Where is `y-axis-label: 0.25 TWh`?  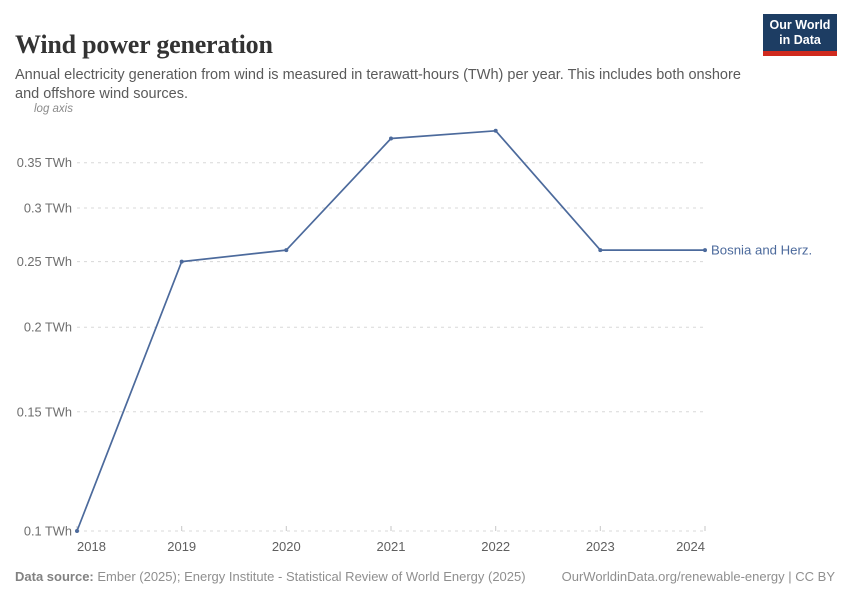 y-axis-label: 0.25 TWh is located at coordinates (44, 261).